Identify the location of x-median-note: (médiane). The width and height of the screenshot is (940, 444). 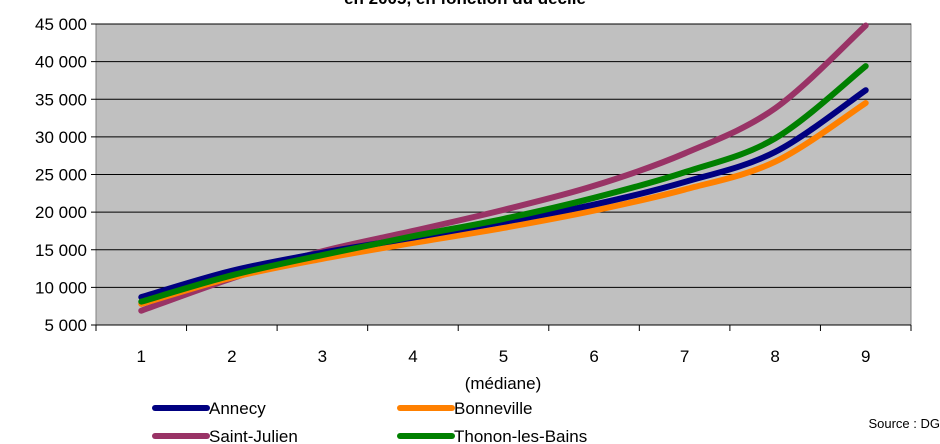
(503, 383).